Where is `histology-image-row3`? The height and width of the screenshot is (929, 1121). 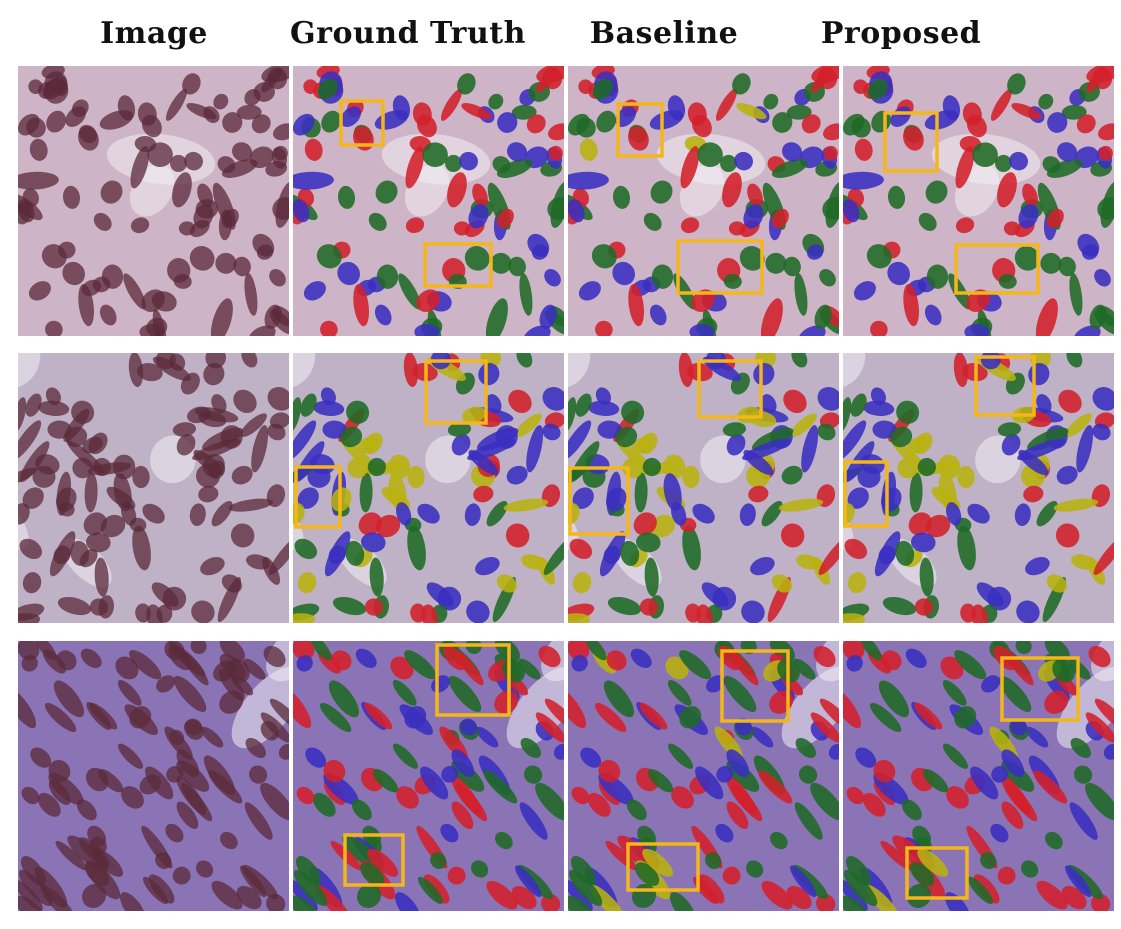 histology-image-row3 is located at coordinates (153, 776).